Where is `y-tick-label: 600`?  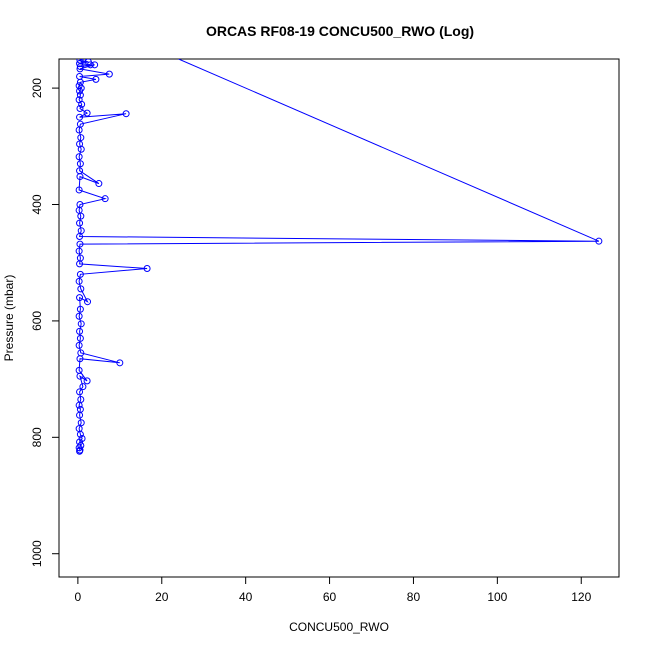
y-tick-label: 600 is located at coordinates (37, 321).